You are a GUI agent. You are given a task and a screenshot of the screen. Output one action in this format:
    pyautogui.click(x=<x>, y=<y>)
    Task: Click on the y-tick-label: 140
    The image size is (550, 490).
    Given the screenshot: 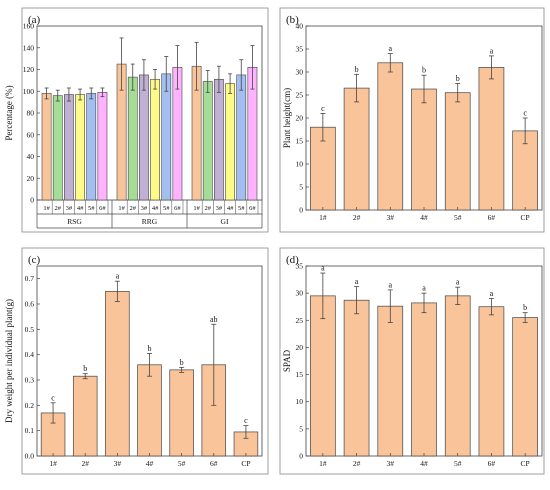 What is the action you would take?
    pyautogui.click(x=29, y=47)
    